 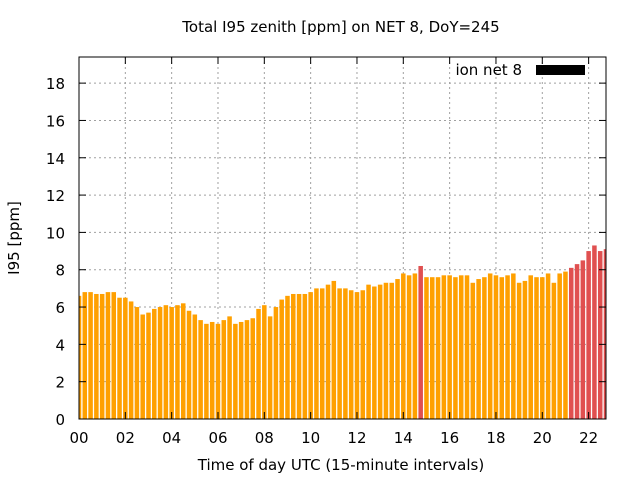 I want to click on x-tick-label: 14, so click(x=403, y=438).